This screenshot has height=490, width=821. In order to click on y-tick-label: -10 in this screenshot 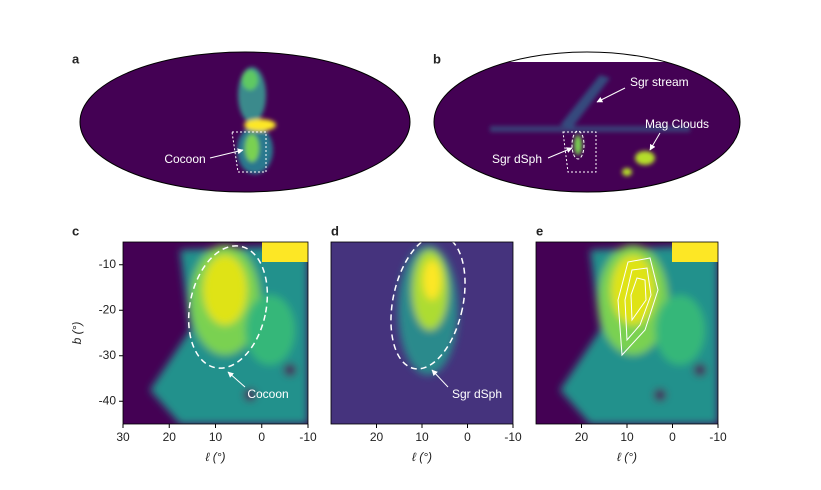, I will do `click(108, 264)`.